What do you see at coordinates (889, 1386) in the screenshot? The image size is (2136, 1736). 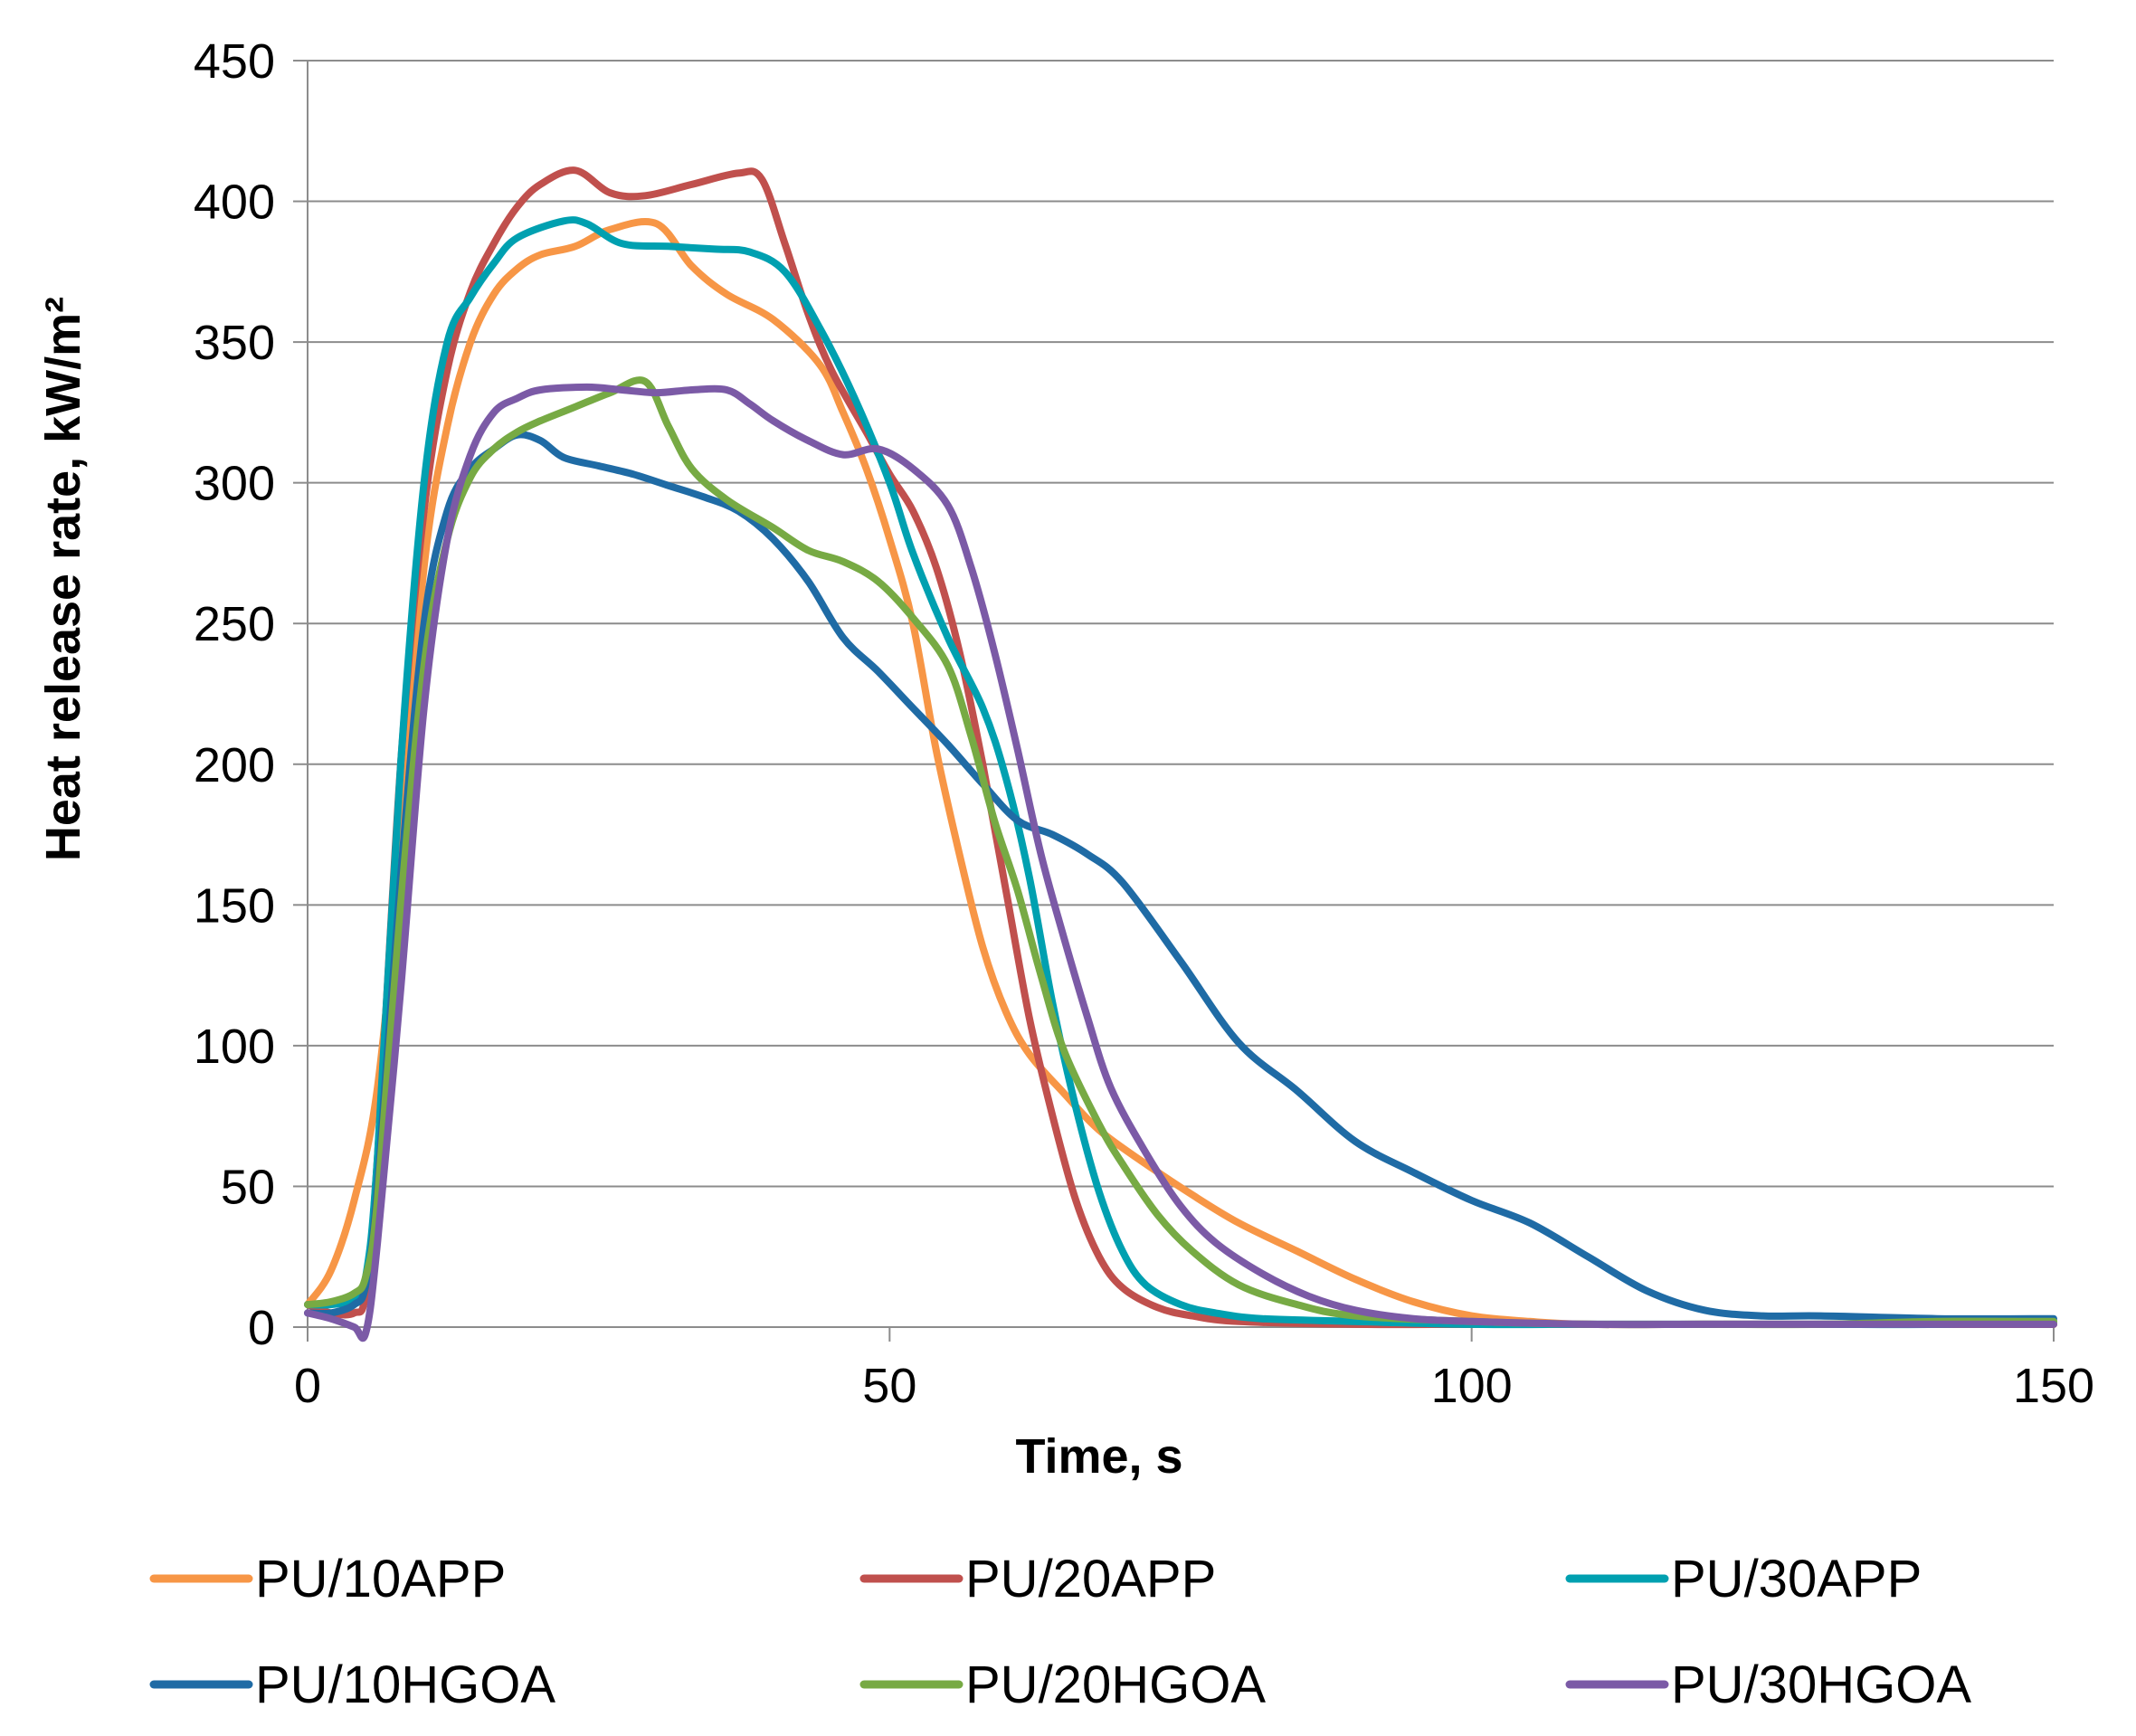 I see `x-tick-label: 50` at bounding box center [889, 1386].